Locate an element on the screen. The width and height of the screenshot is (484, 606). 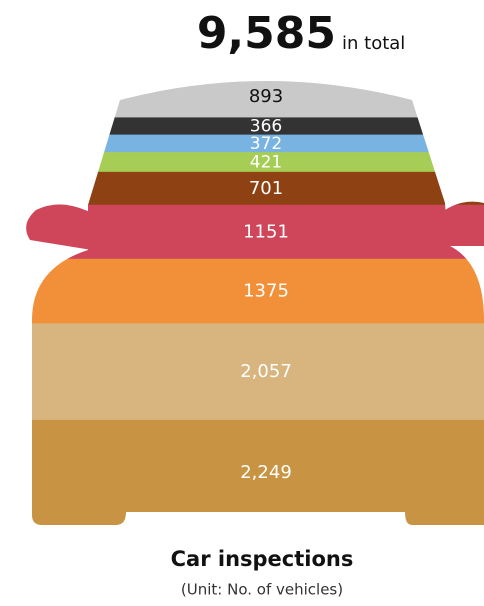
value-label: 2,057 is located at coordinates (266, 371).